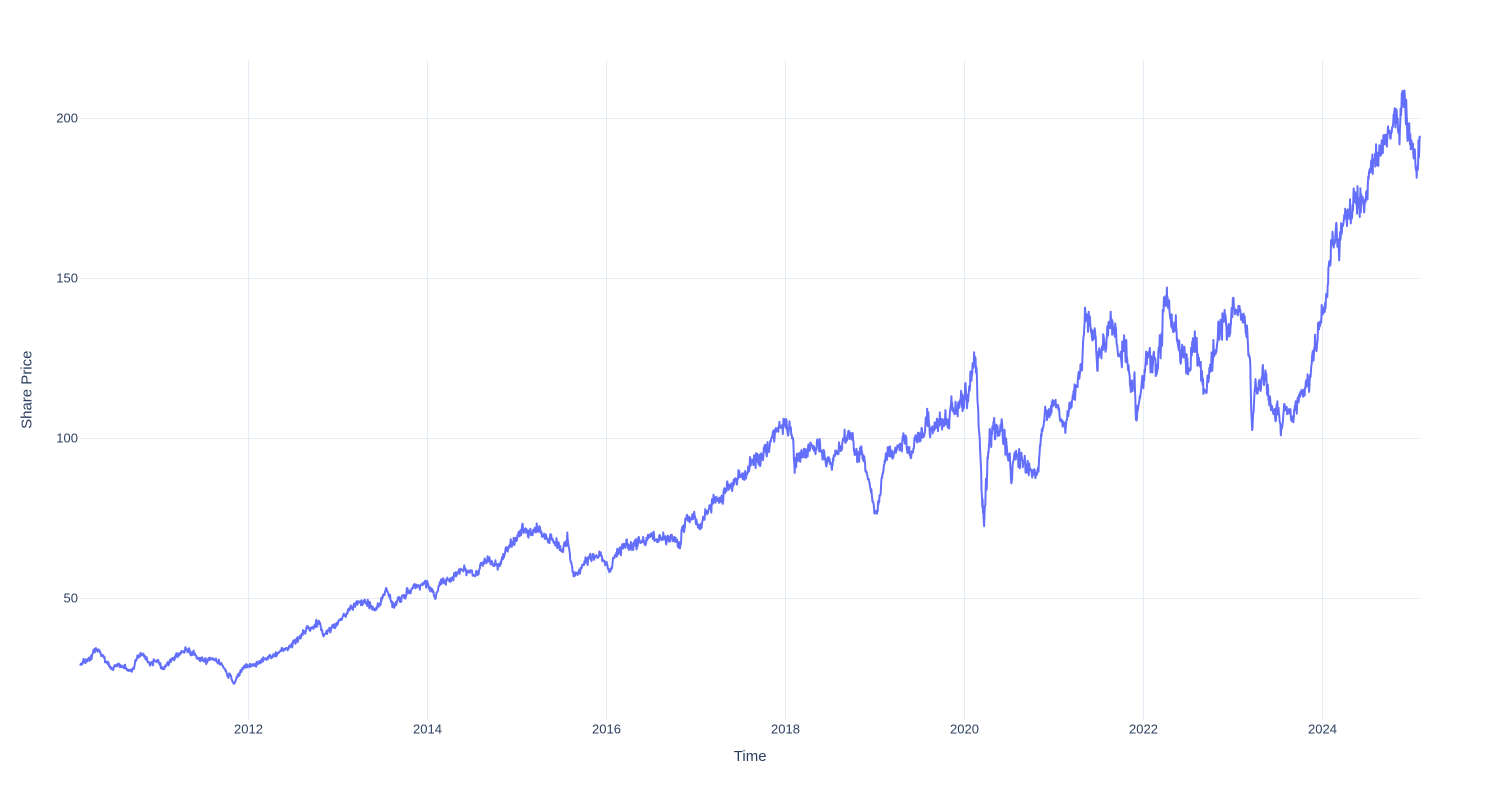 Image resolution: width=1500 pixels, height=805 pixels. Describe the element at coordinates (67, 437) in the screenshot. I see `svg-text: 100` at that location.